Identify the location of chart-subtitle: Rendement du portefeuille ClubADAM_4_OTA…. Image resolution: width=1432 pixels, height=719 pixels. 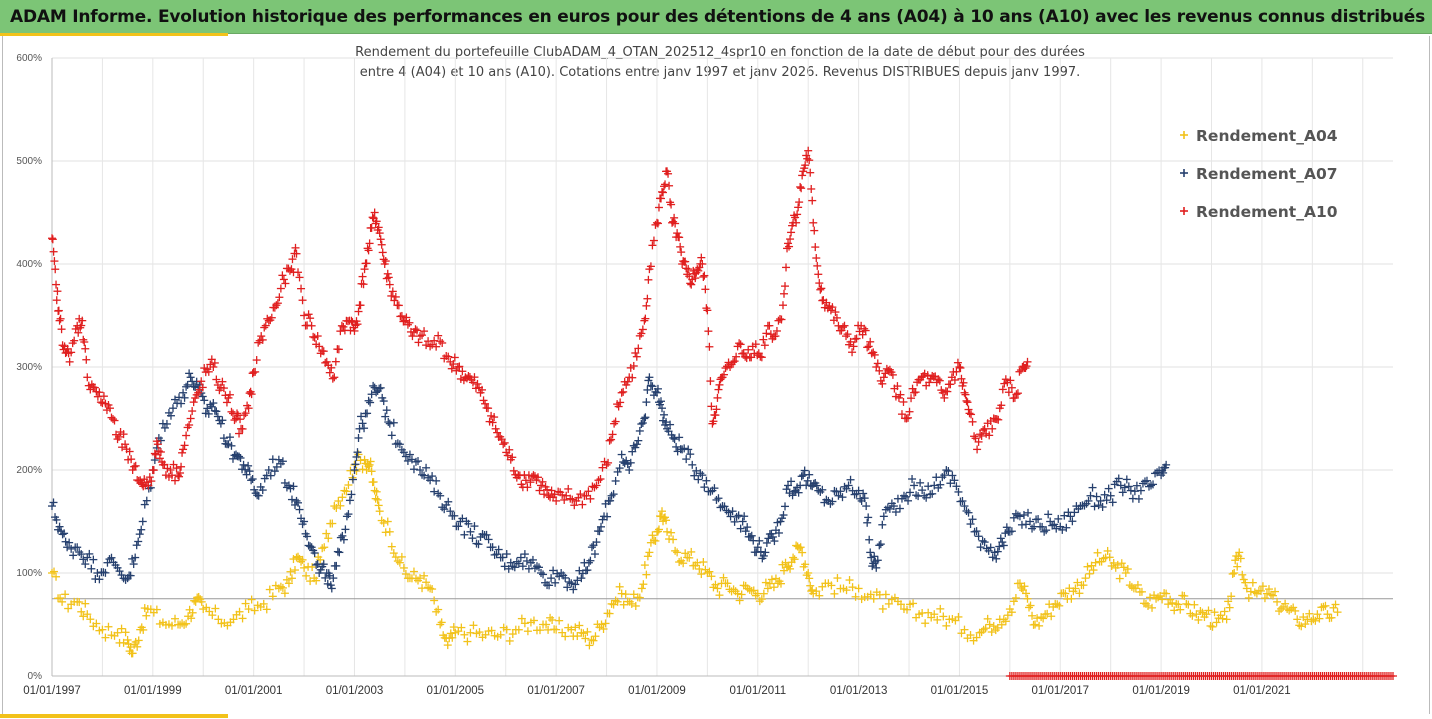
(720, 62).